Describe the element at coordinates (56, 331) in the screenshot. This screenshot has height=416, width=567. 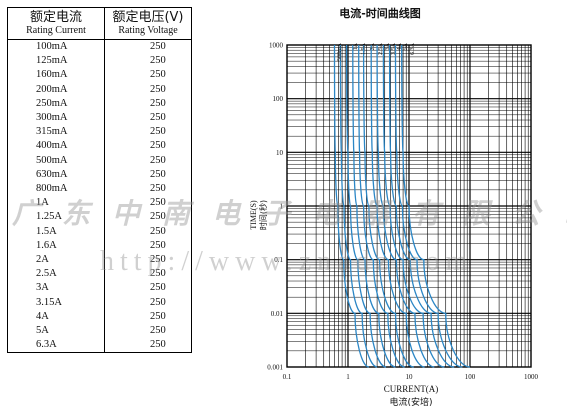
I see `rating-current-cell: 5A` at that location.